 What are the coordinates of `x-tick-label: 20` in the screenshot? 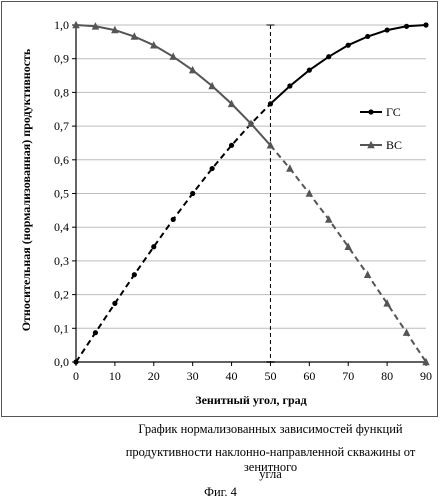 It's located at (154, 376).